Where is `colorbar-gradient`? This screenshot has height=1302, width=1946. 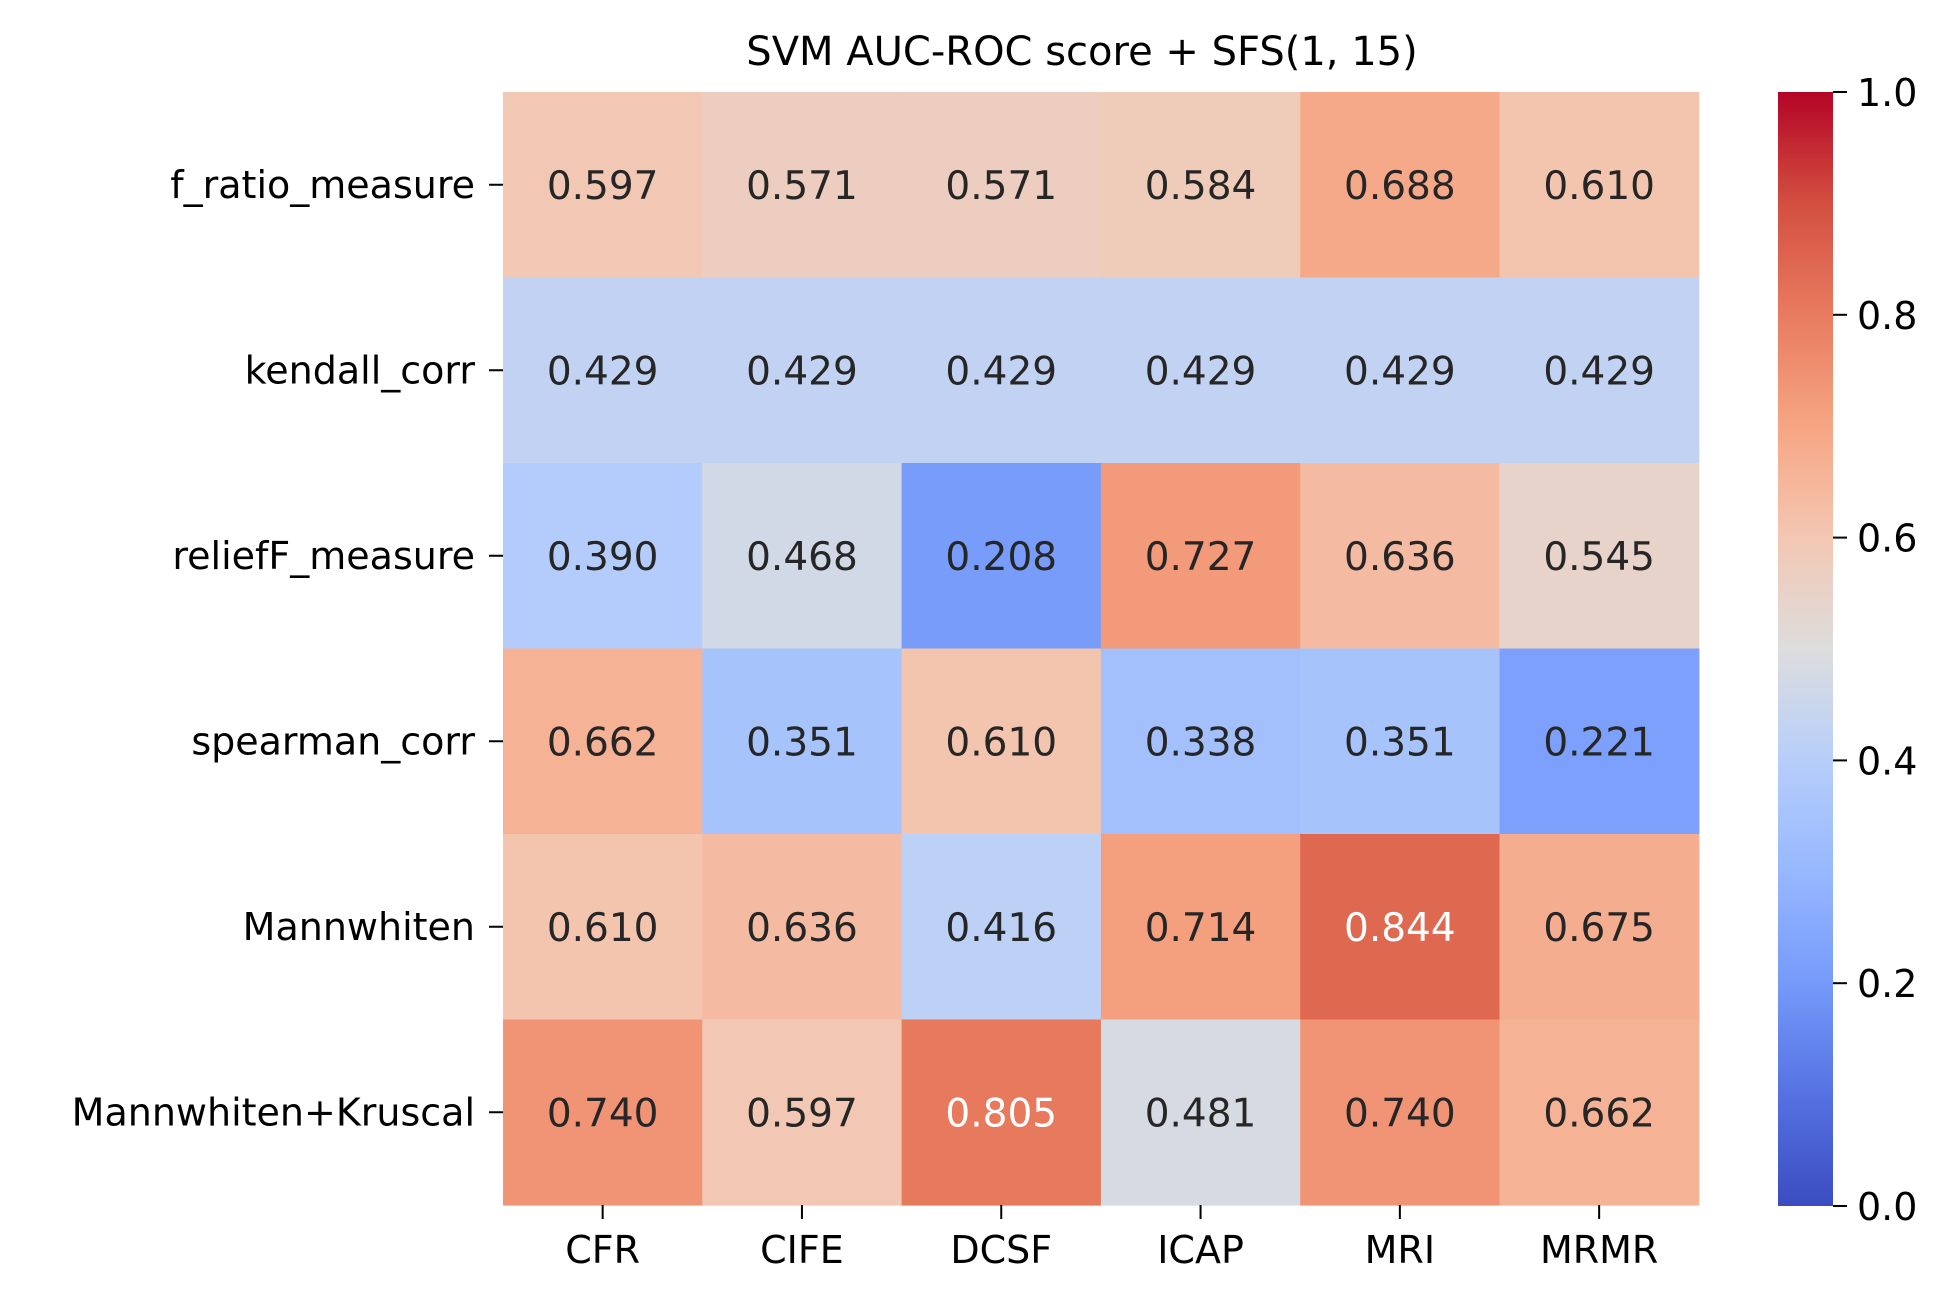 colorbar-gradient is located at coordinates (1805, 649).